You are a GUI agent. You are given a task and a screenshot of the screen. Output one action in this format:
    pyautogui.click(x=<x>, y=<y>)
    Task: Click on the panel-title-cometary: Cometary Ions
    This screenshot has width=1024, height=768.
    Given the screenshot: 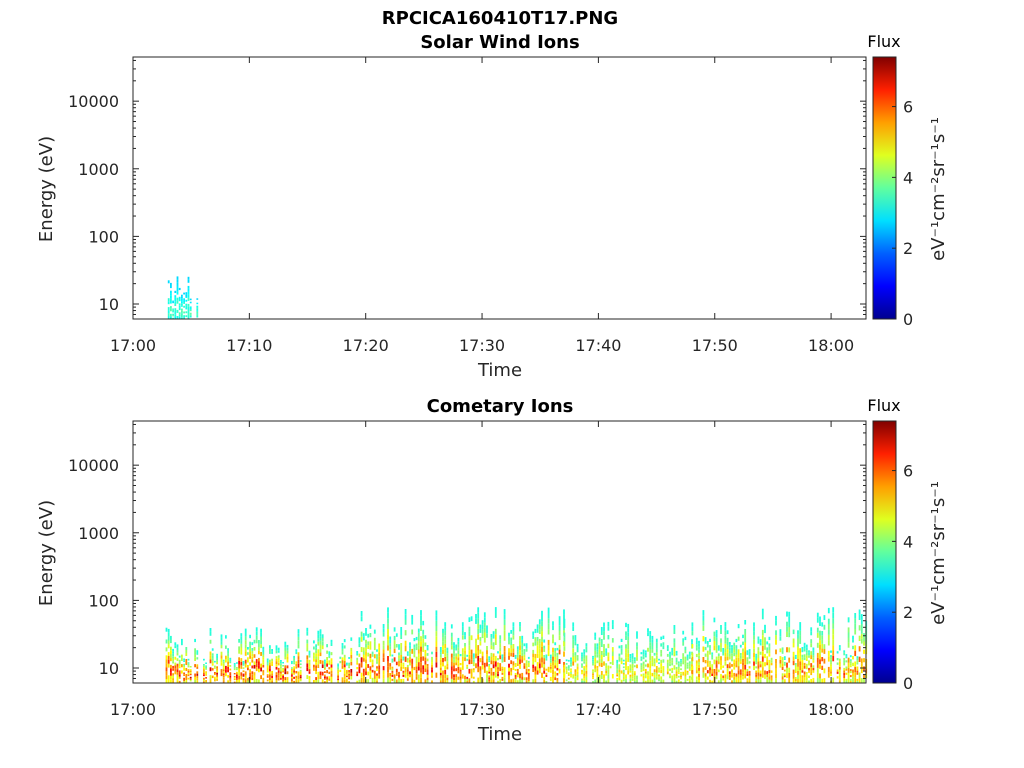 What is the action you would take?
    pyautogui.click(x=500, y=406)
    